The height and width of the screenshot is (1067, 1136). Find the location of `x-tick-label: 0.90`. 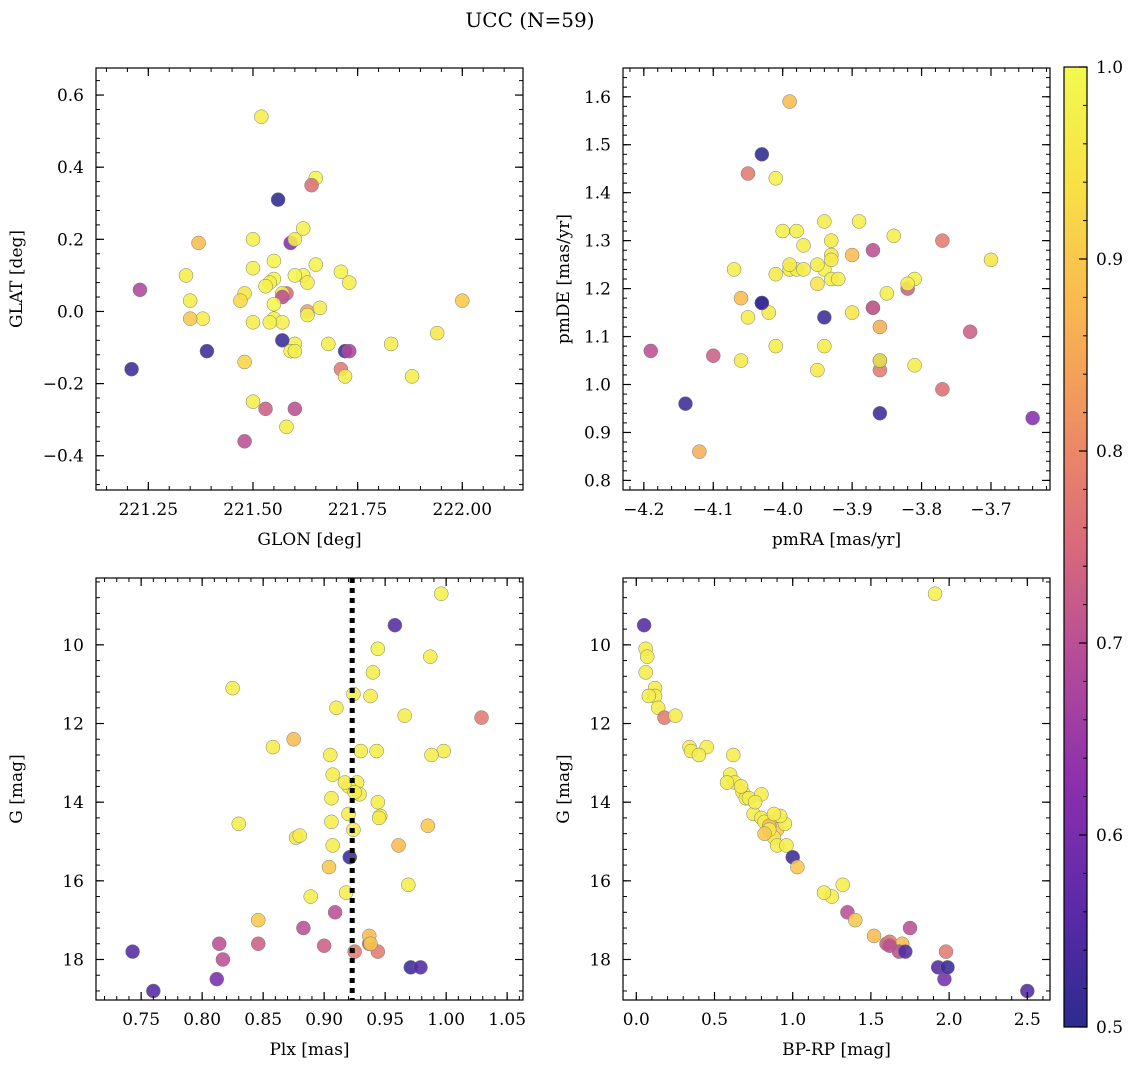

x-tick-label: 0.90 is located at coordinates (324, 1020).